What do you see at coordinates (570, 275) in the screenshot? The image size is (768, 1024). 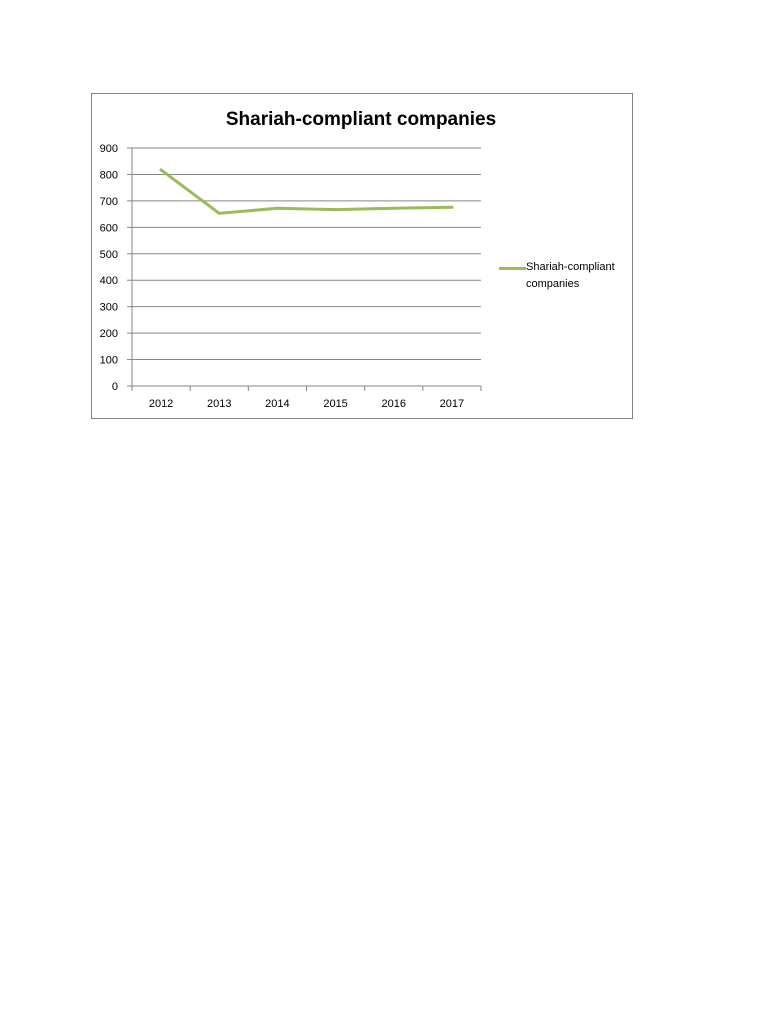 I see `legend-label: Shariah-compliant companies` at bounding box center [570, 275].